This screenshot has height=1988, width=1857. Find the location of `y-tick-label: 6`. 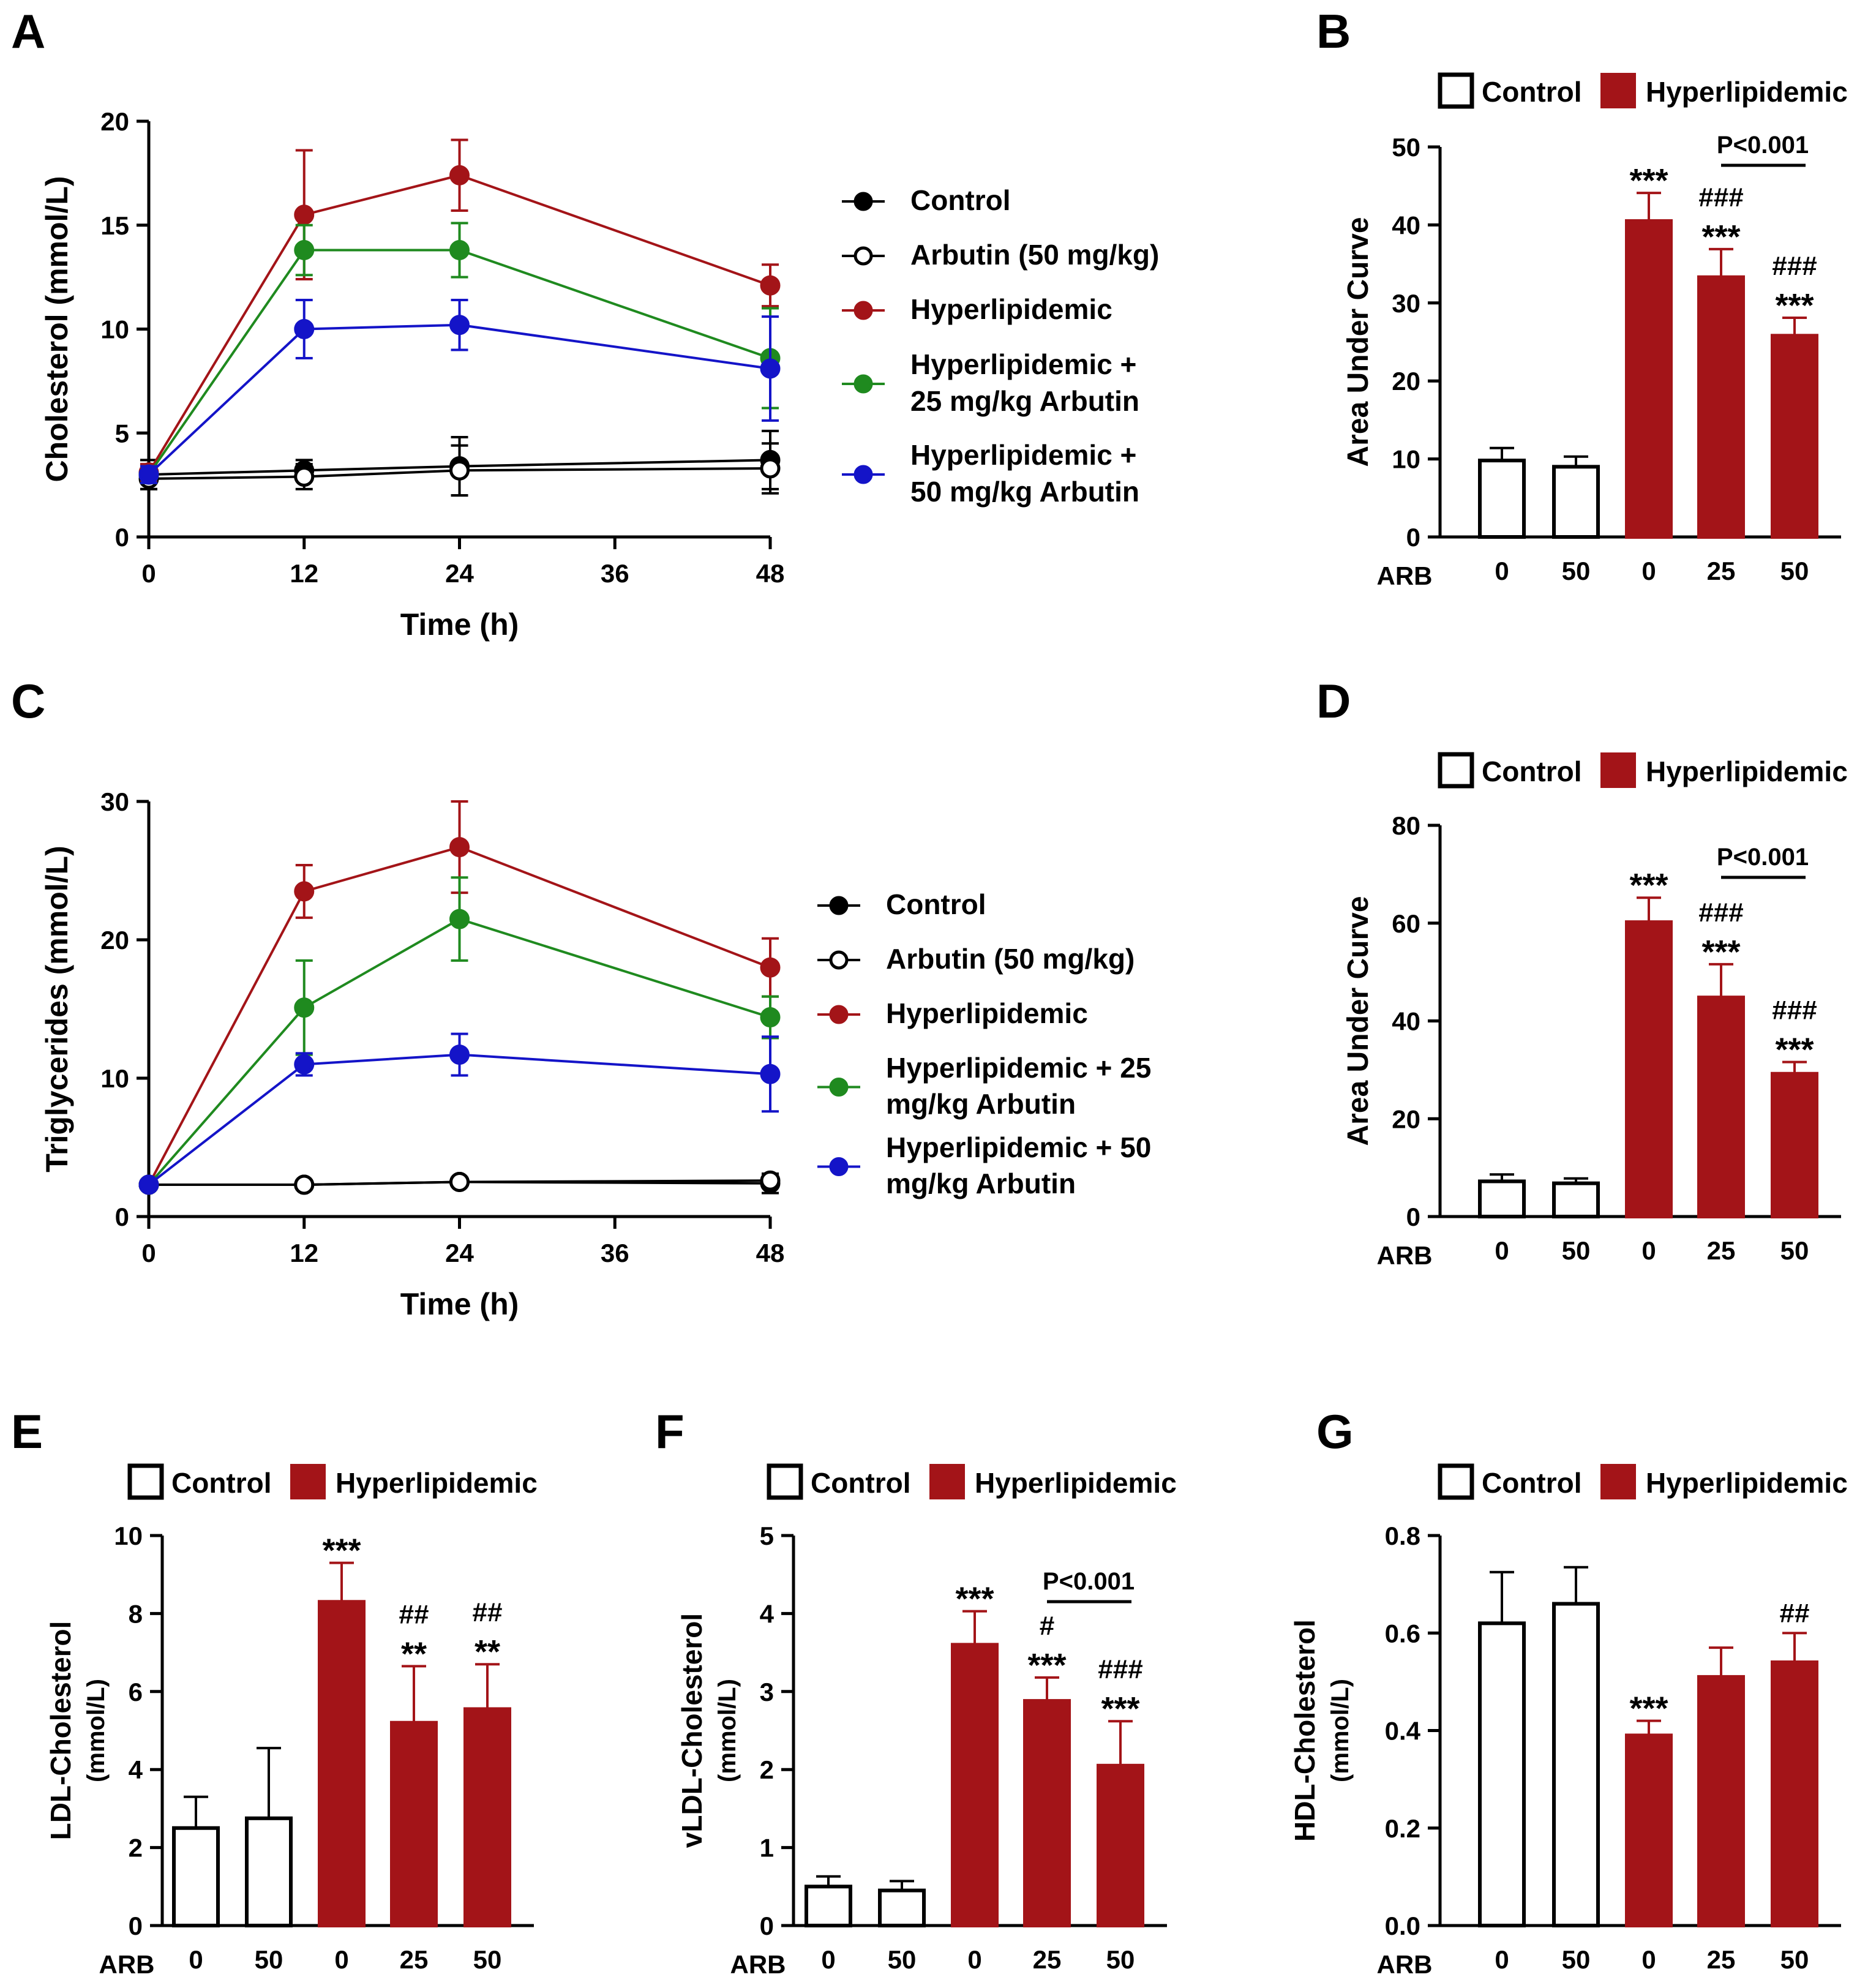

y-tick-label: 6 is located at coordinates (136, 1692).